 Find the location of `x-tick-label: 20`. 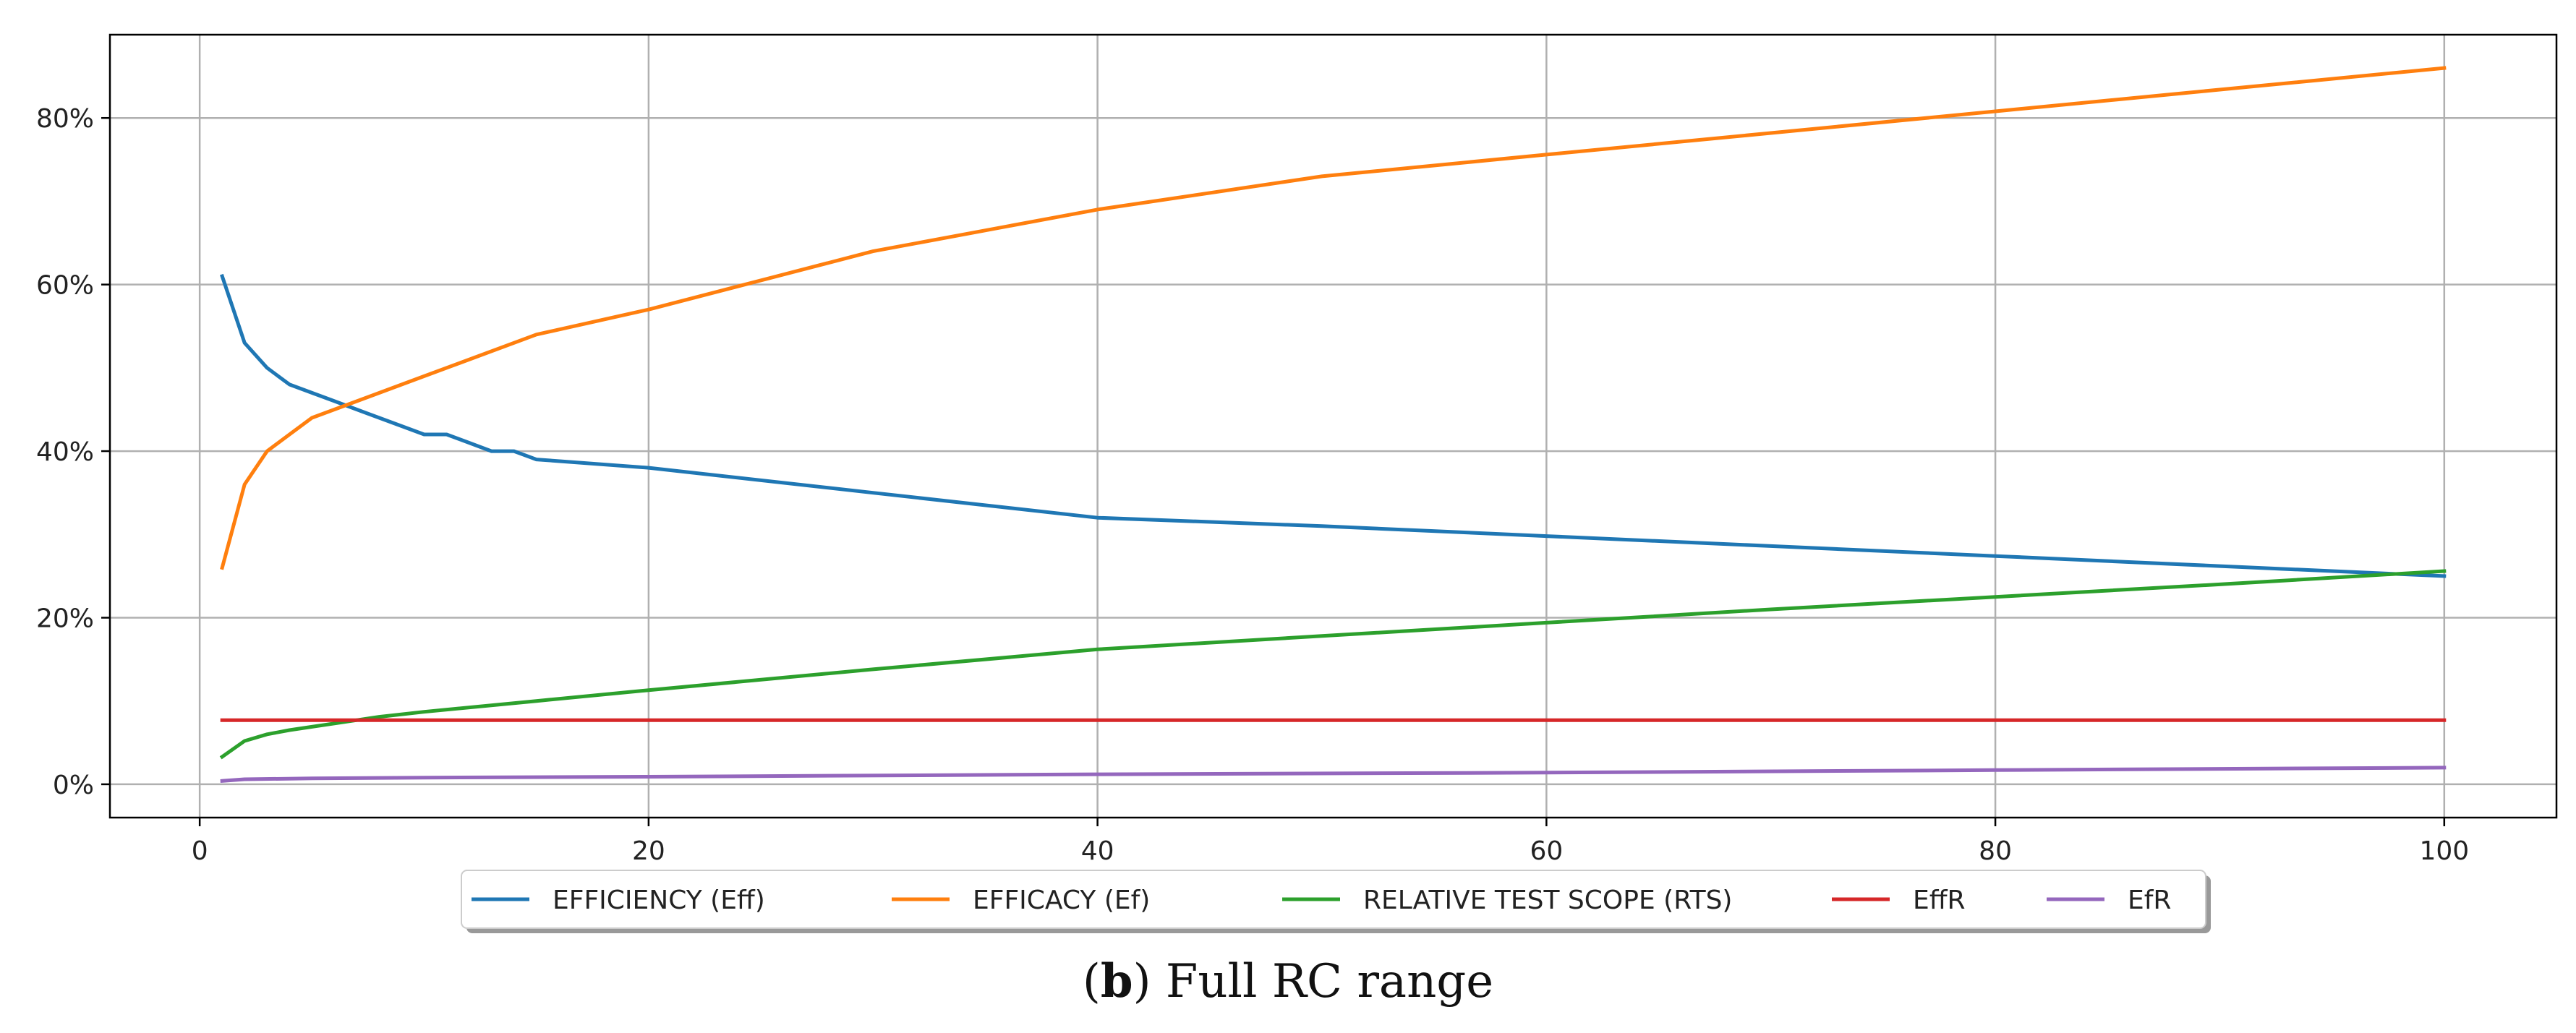

x-tick-label: 20 is located at coordinates (648, 851).